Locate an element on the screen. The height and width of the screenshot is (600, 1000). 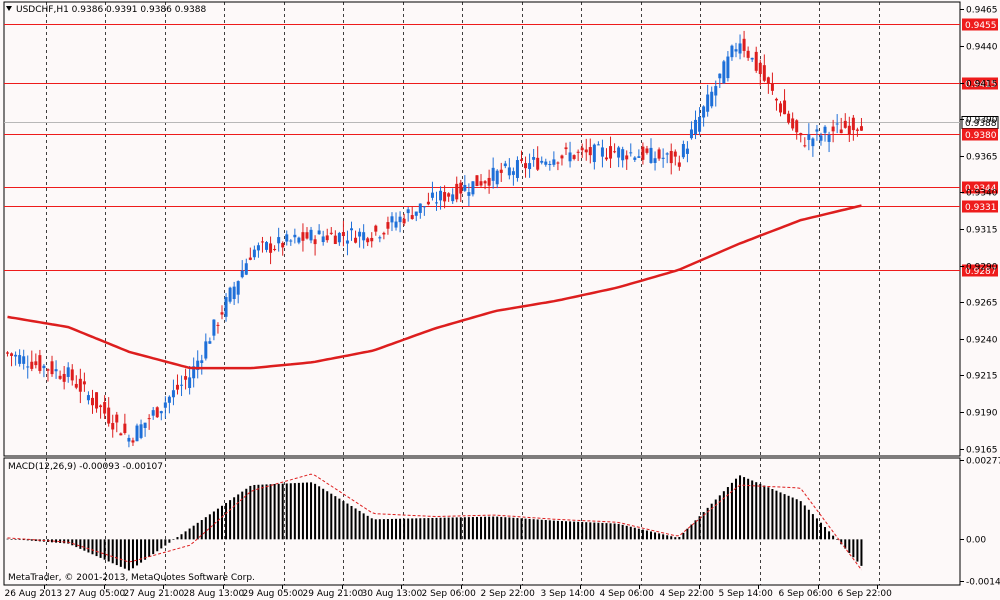
time-label: 2 Sep 06:00 is located at coordinates (449, 594).